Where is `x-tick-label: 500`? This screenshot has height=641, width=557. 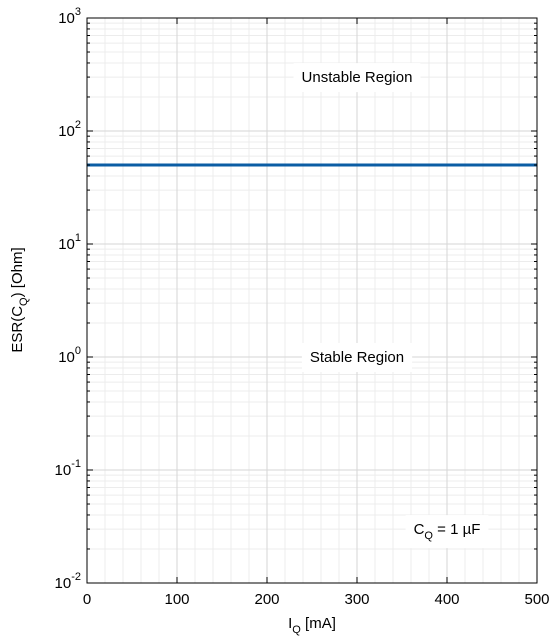
x-tick-label: 500 is located at coordinates (536, 599).